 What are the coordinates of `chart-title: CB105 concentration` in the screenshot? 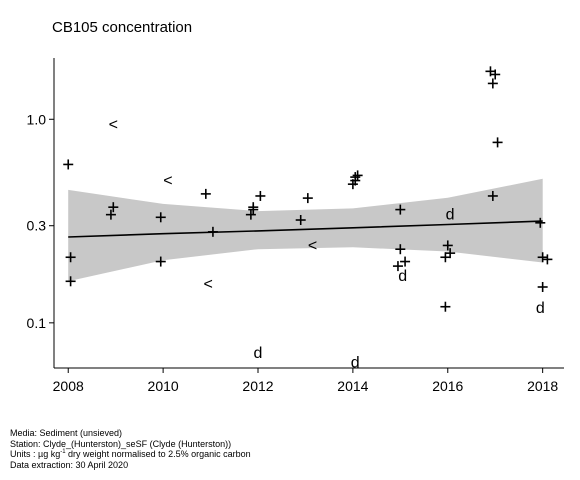 It's located at (122, 27).